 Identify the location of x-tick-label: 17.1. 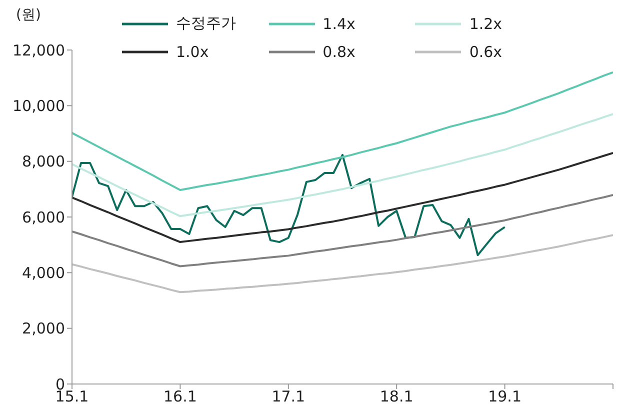
(289, 397).